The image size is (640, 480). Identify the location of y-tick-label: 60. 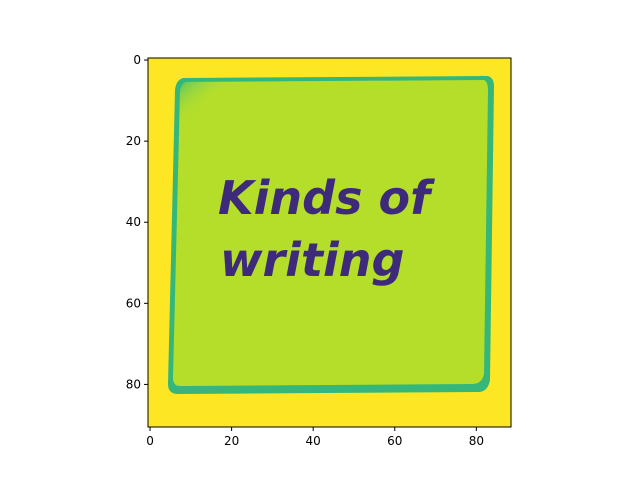
(133, 303).